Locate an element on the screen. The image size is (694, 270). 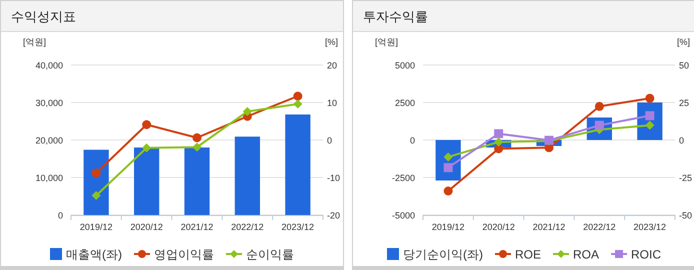
y-tick-label: 10,000 is located at coordinates (49, 178).